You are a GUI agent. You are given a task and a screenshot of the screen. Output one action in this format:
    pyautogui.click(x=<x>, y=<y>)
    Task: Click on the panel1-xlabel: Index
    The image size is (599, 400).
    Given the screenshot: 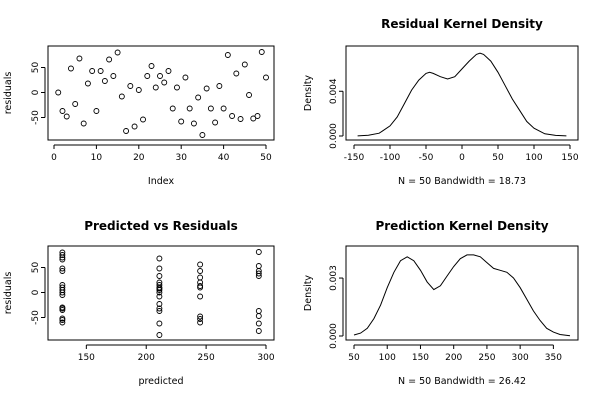 What is the action you would take?
    pyautogui.click(x=161, y=181)
    